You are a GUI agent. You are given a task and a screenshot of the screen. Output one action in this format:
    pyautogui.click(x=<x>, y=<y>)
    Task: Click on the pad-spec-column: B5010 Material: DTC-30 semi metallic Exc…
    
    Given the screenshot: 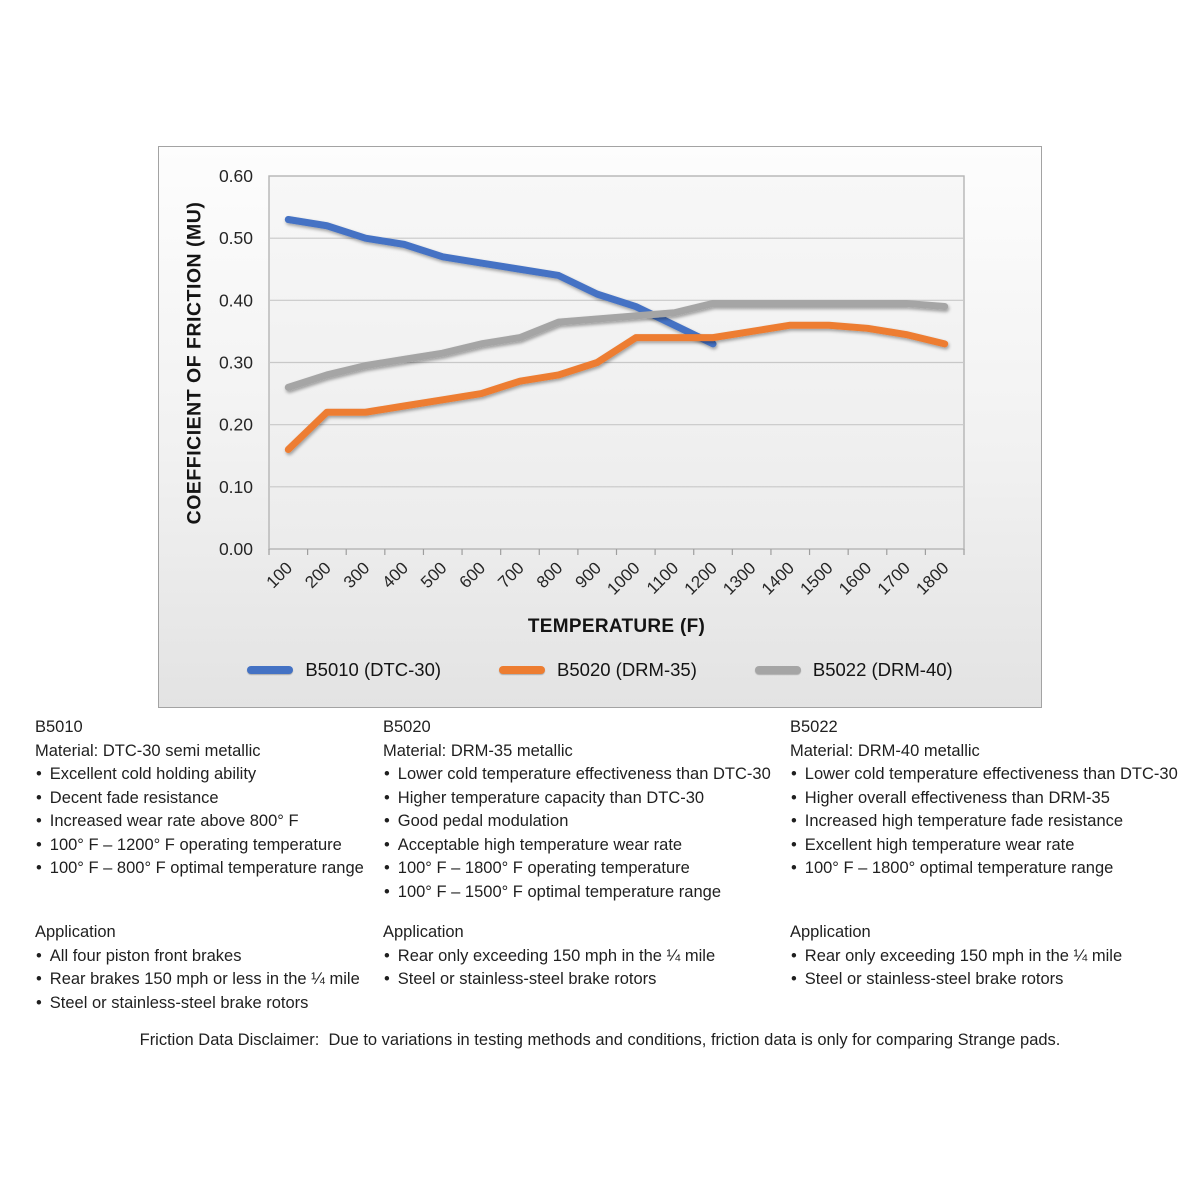 What is the action you would take?
    pyautogui.click(x=207, y=865)
    